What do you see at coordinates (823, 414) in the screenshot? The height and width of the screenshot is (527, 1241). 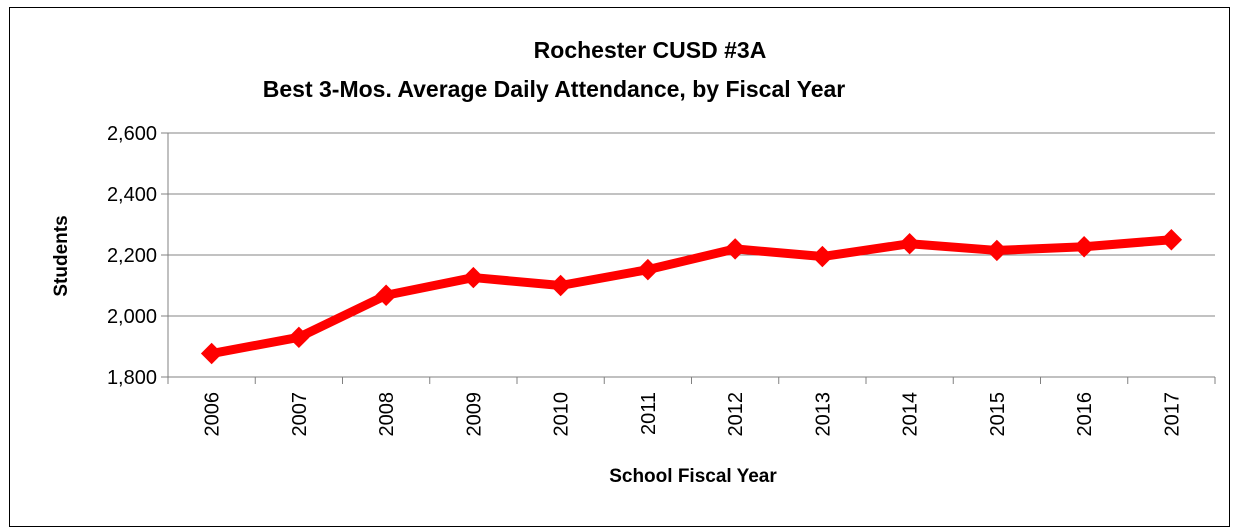 I see `x-tick-label: 2013` at bounding box center [823, 414].